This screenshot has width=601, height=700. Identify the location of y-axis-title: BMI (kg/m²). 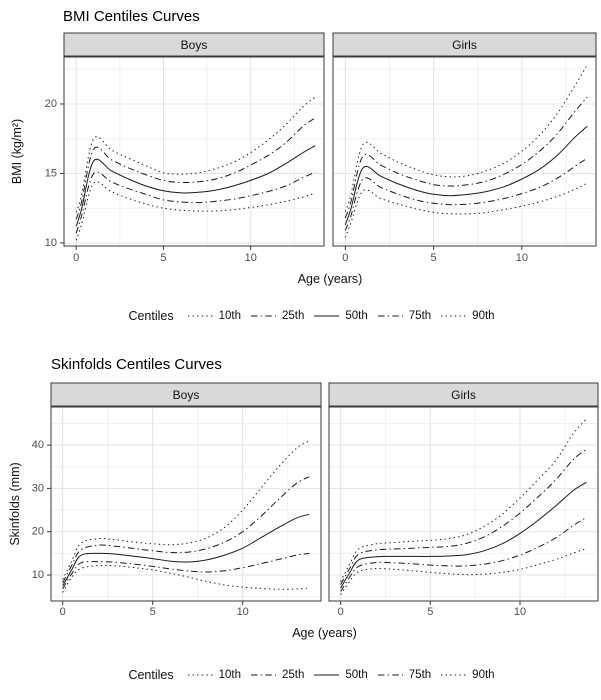
(17, 151).